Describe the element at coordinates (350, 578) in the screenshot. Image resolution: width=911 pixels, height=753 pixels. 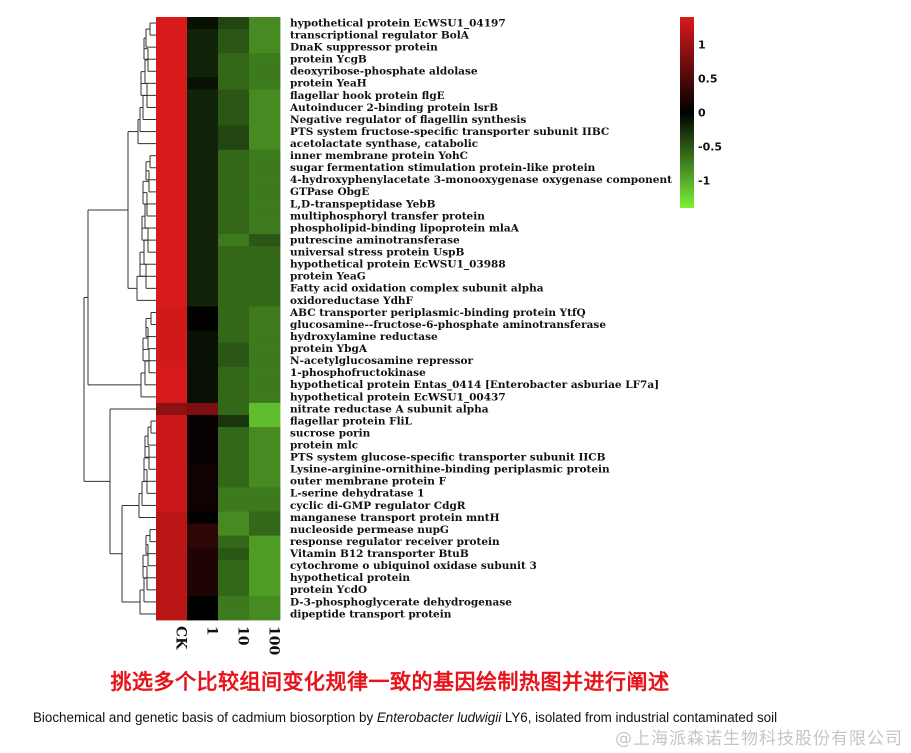
I see `row-label: hypothetical protein` at that location.